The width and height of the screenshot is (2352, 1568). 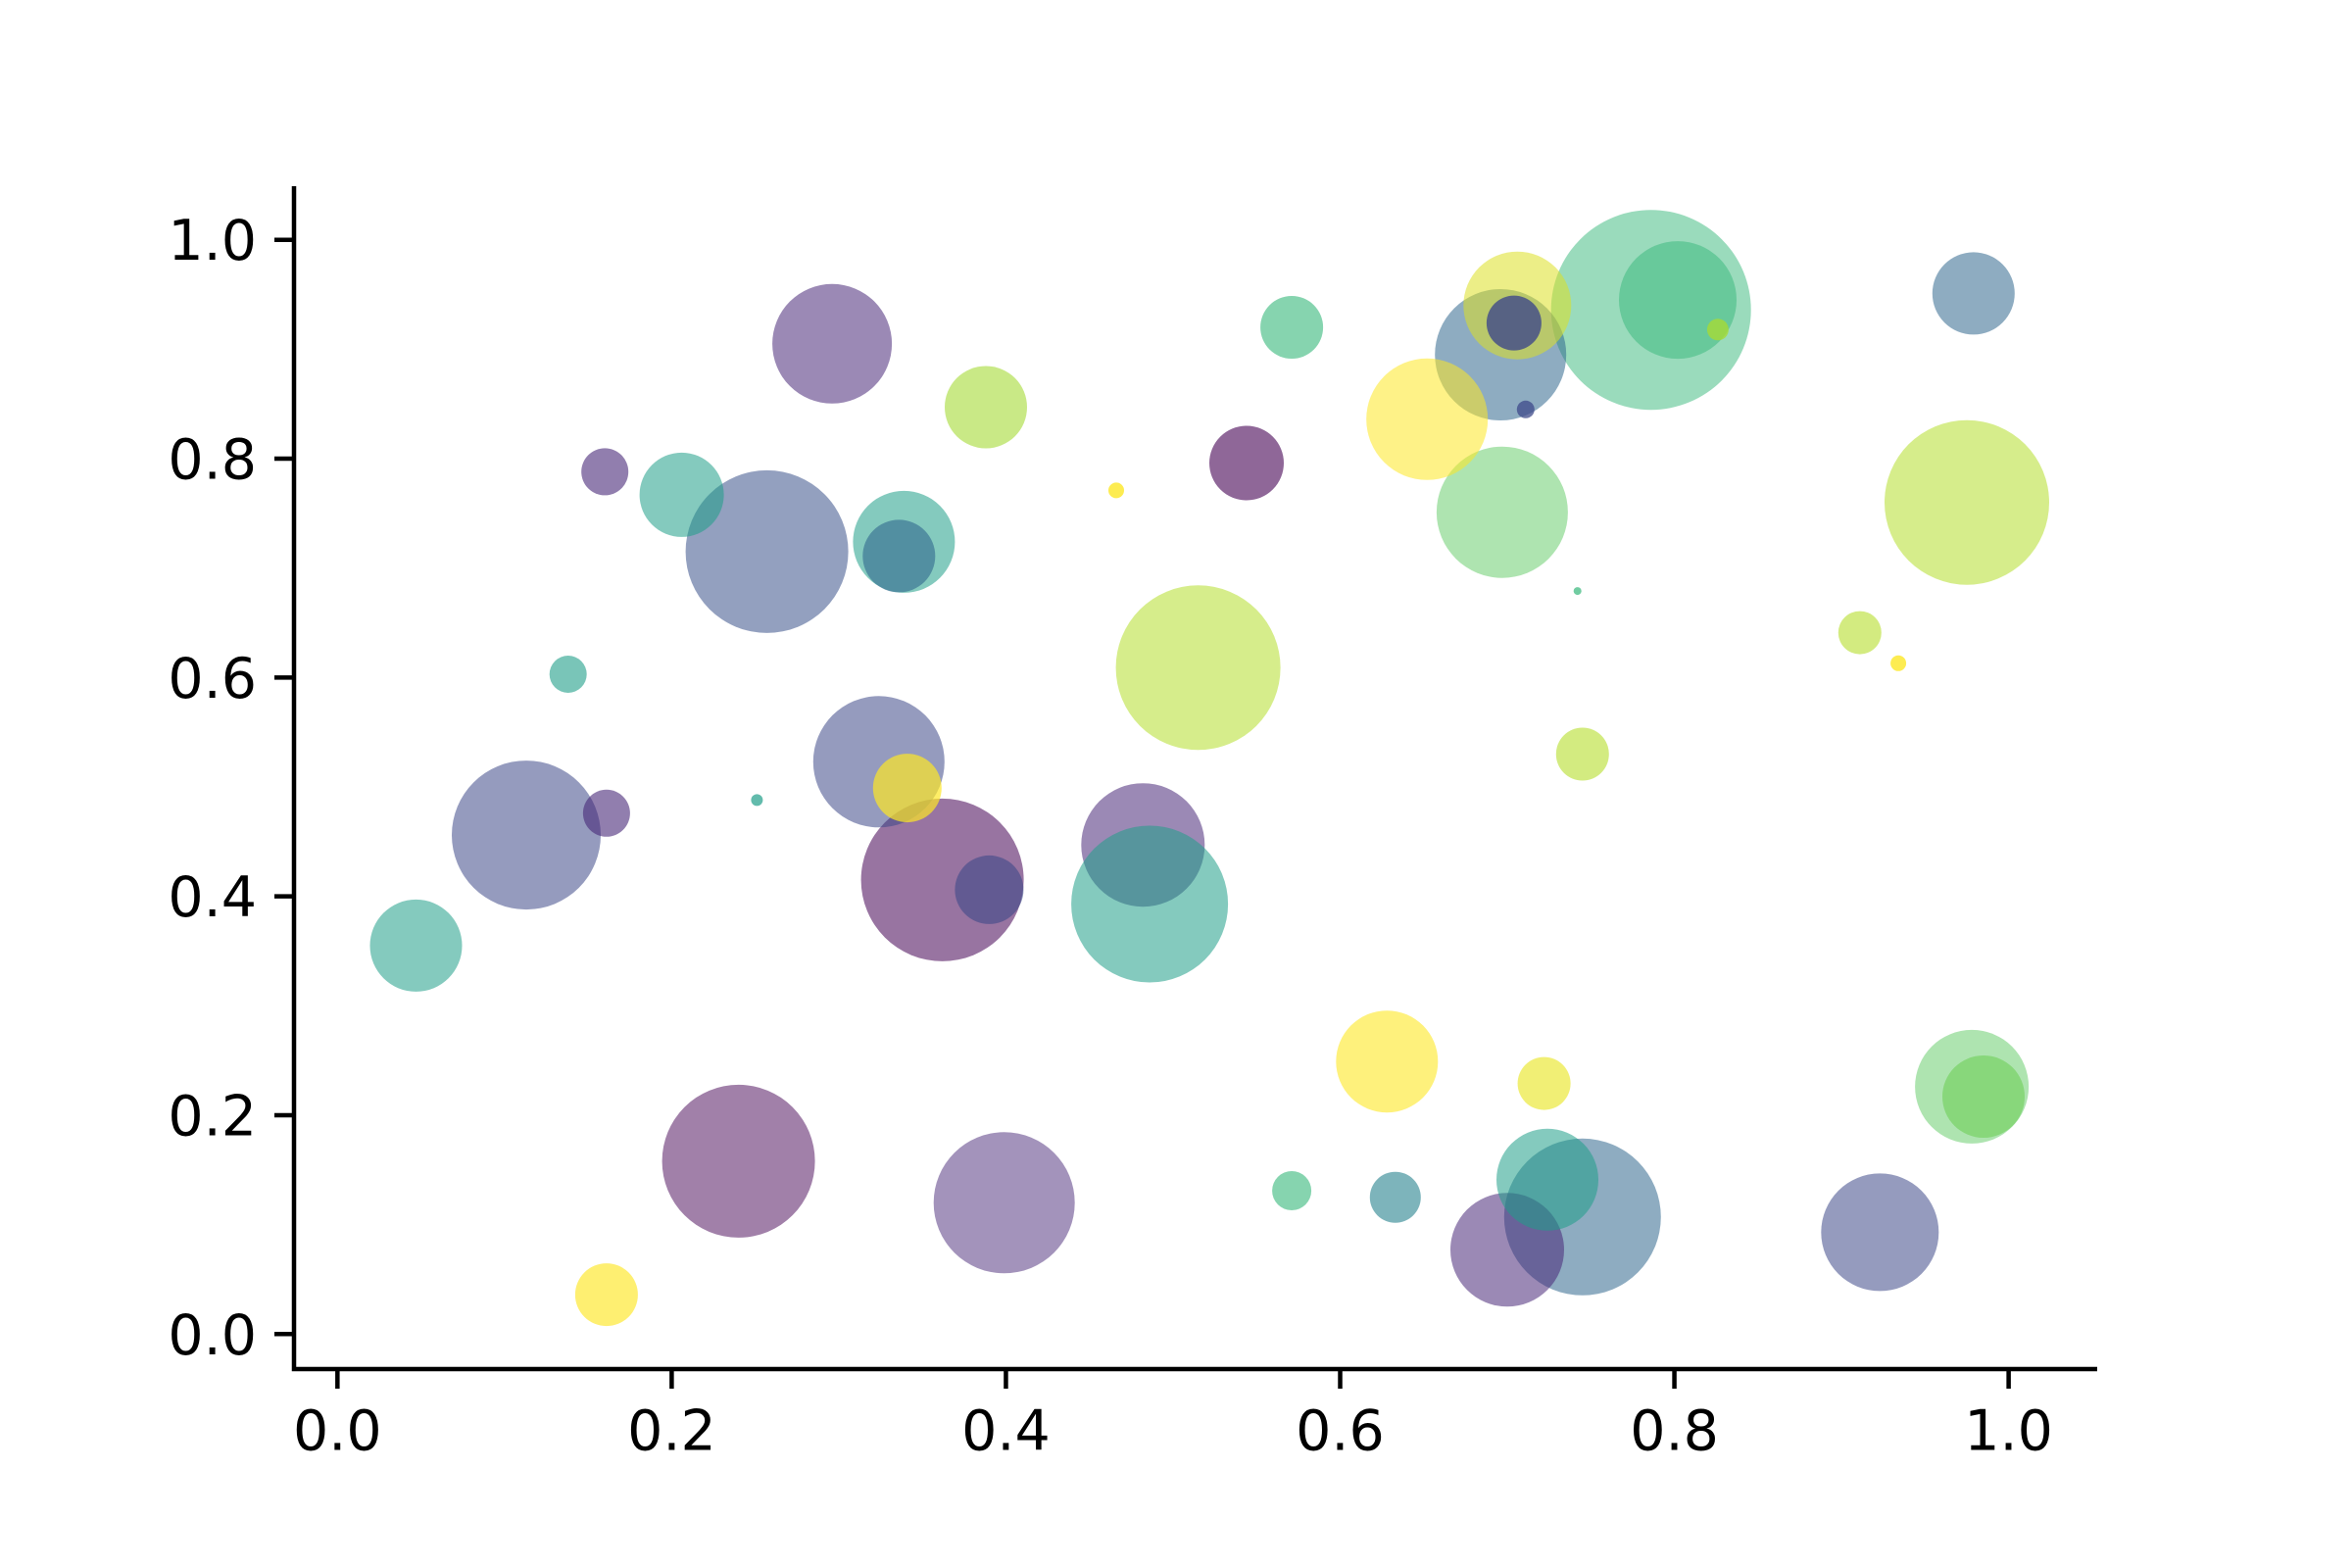 I want to click on y-tick-label-2: 0.4, so click(x=212, y=897).